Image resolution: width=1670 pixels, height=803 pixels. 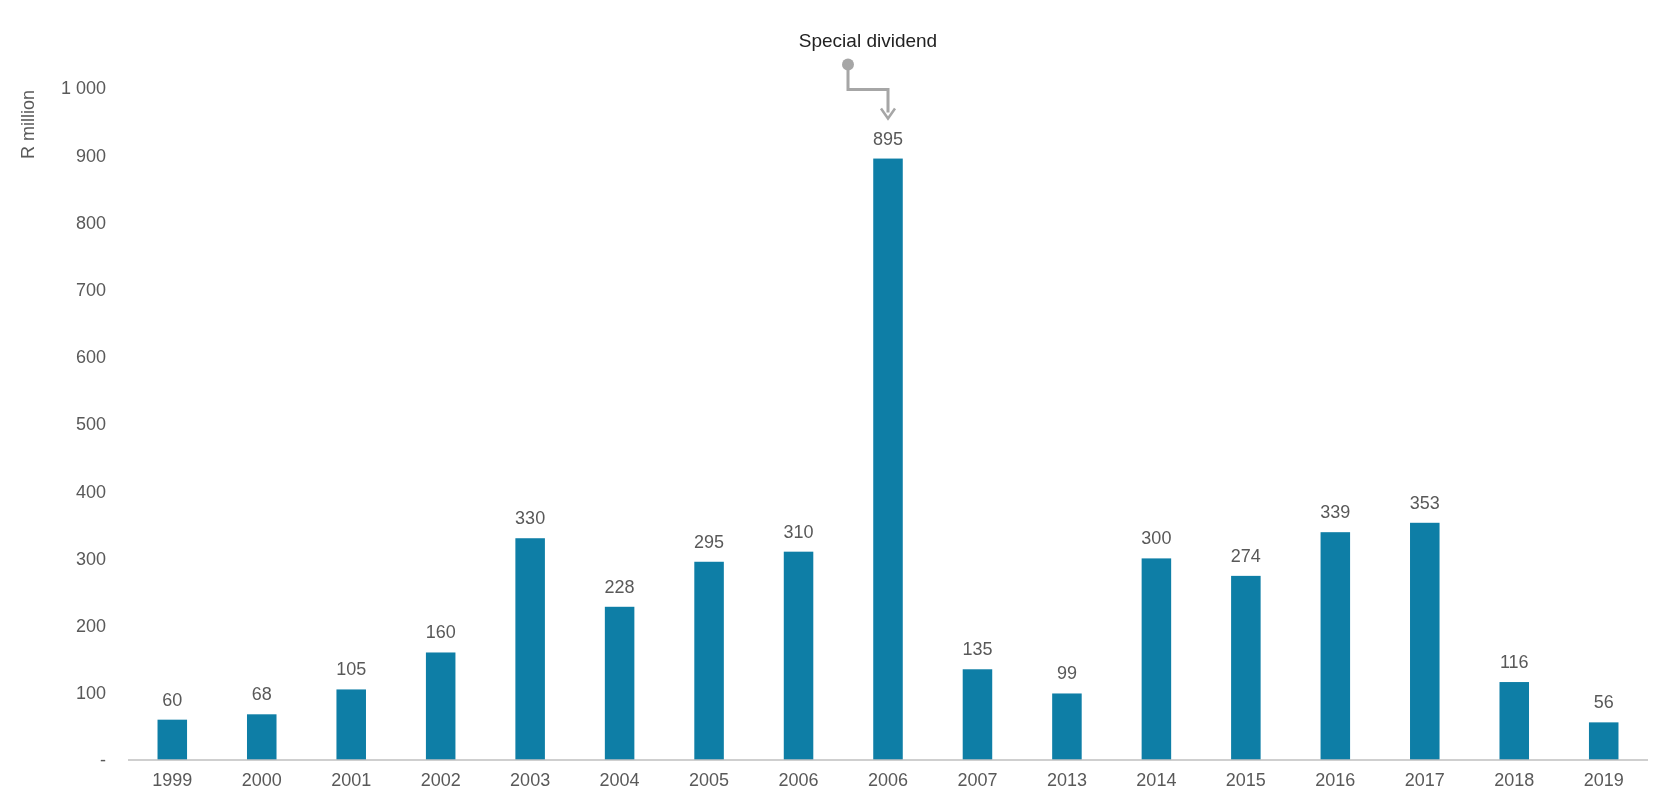 I want to click on x-tick-label: 2016, so click(x=1335, y=780).